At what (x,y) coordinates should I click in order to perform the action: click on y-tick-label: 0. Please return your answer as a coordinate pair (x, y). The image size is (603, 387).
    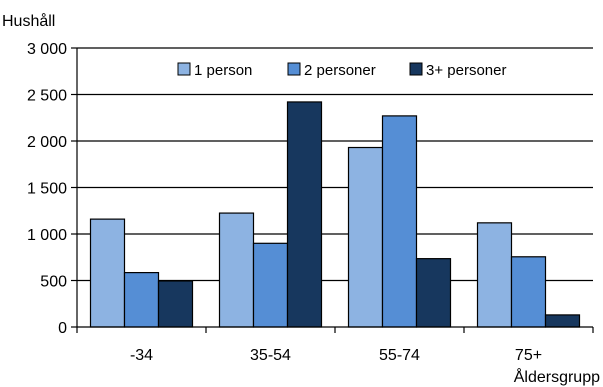
    Looking at the image, I should click on (62, 328).